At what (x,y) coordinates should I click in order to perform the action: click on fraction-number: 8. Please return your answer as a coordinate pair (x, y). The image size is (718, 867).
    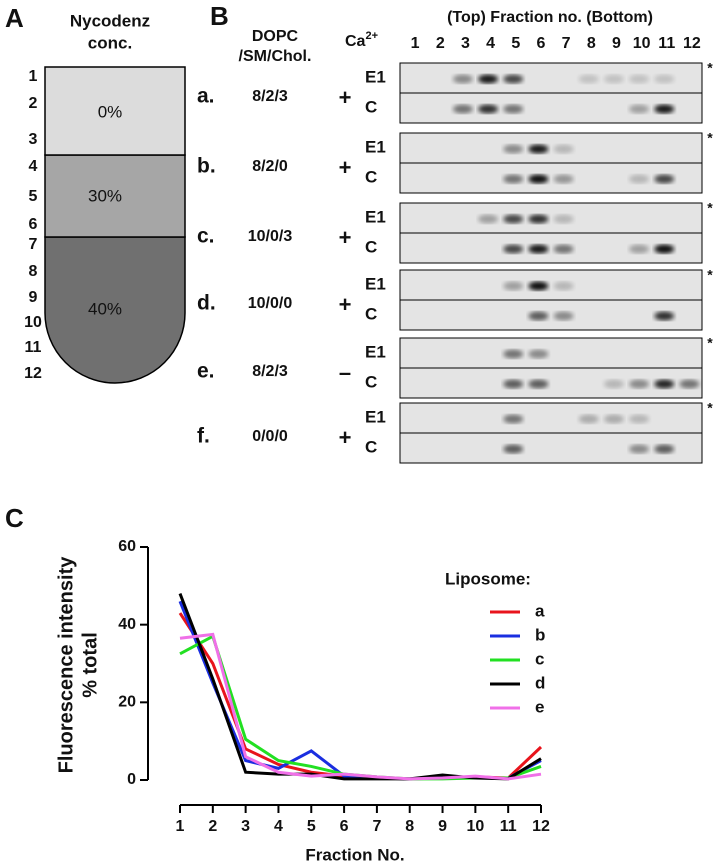
    Looking at the image, I should click on (33, 271).